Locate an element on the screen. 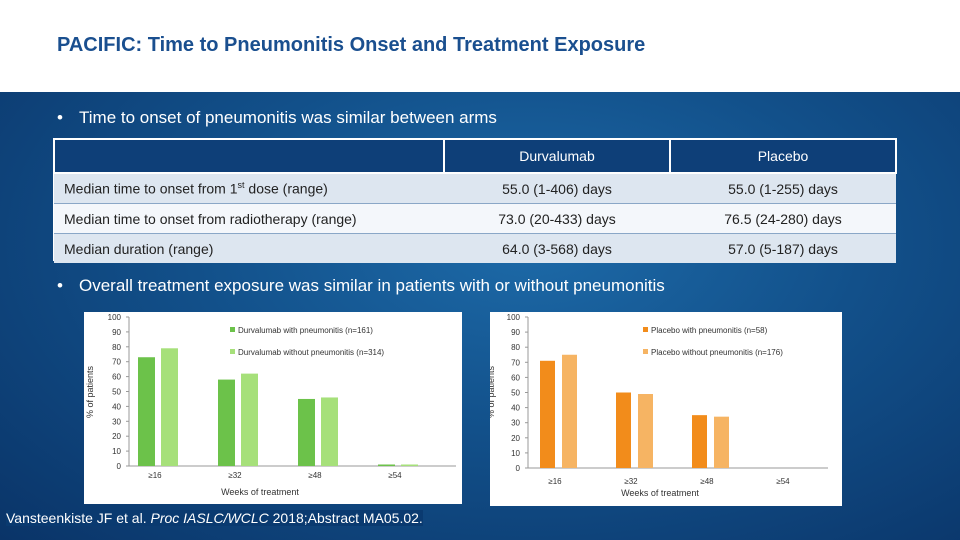 The width and height of the screenshot is (960, 540). legend-label: Placebo with pneumonitis (n=58) is located at coordinates (709, 330).